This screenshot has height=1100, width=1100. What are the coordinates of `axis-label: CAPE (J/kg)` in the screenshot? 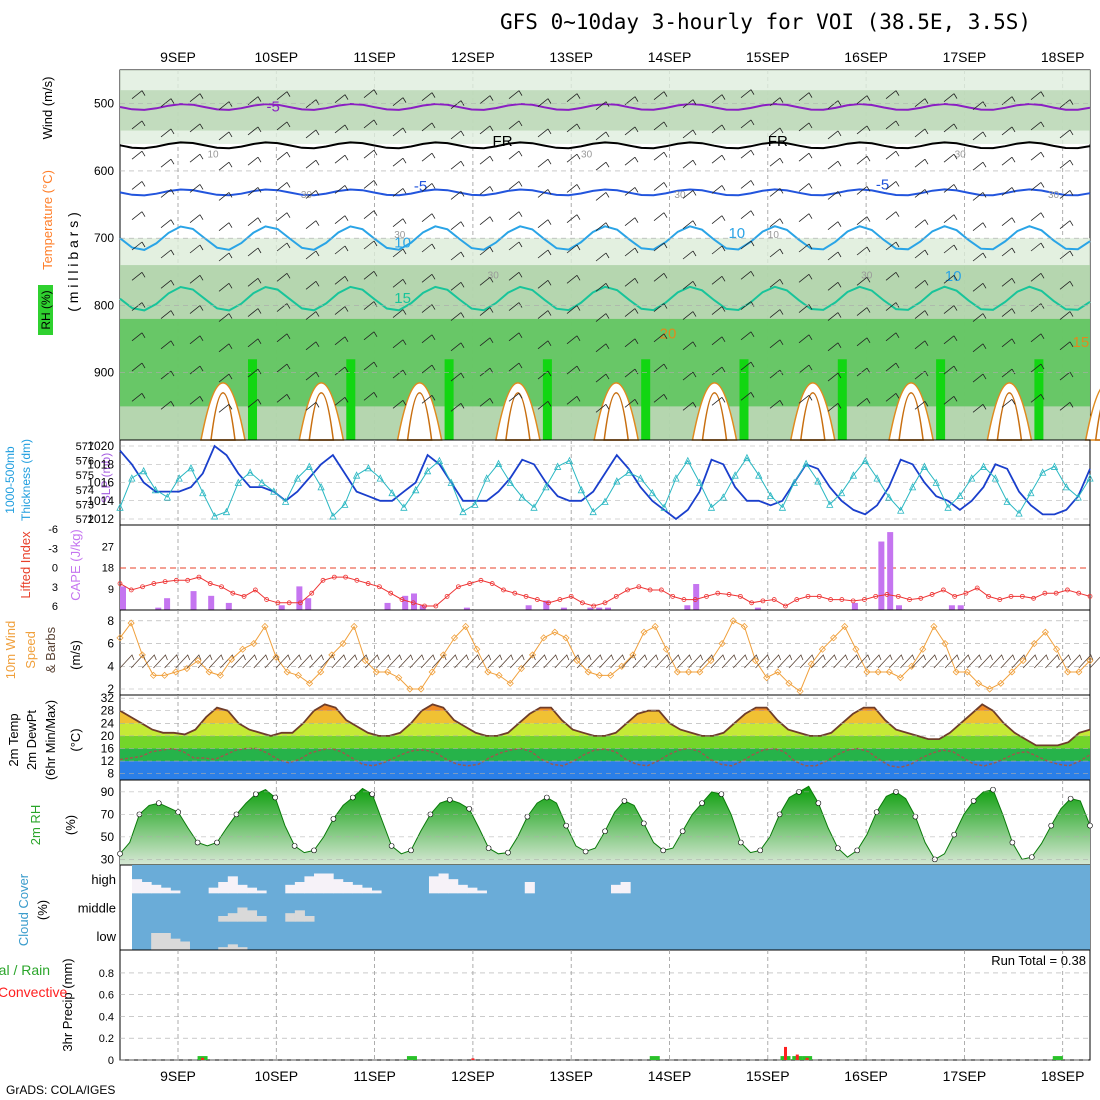 It's located at (75, 565).